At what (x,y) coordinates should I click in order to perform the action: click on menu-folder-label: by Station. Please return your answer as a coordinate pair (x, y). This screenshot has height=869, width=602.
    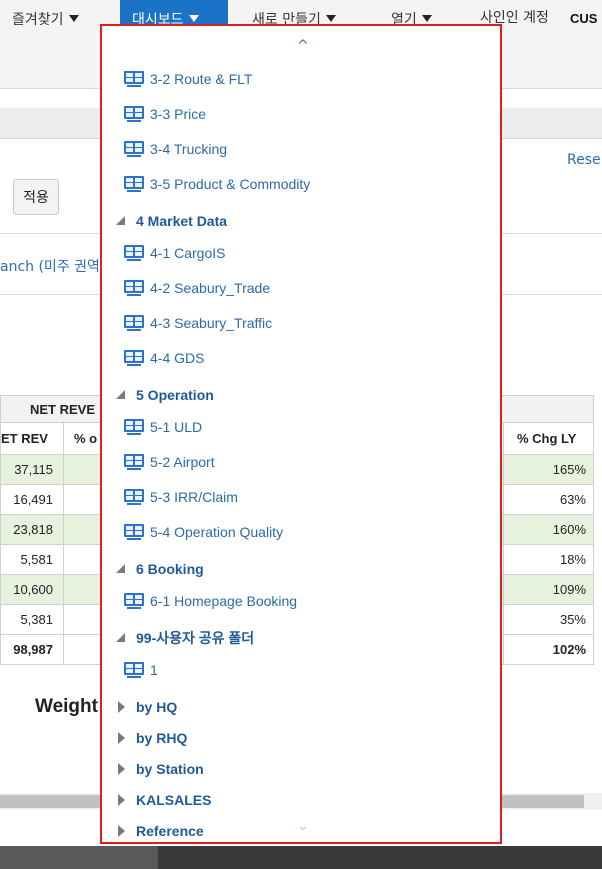
    Looking at the image, I should click on (170, 769).